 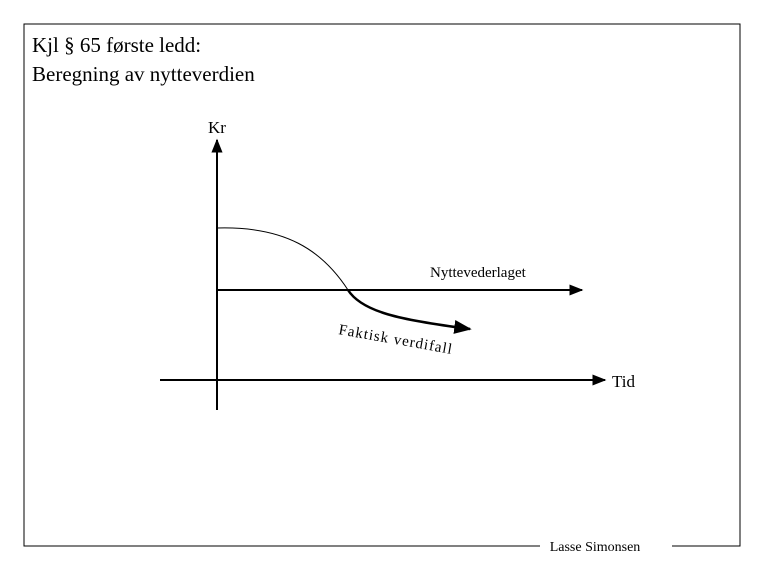 I want to click on footer-author: Lasse Simonsen, so click(x=595, y=547).